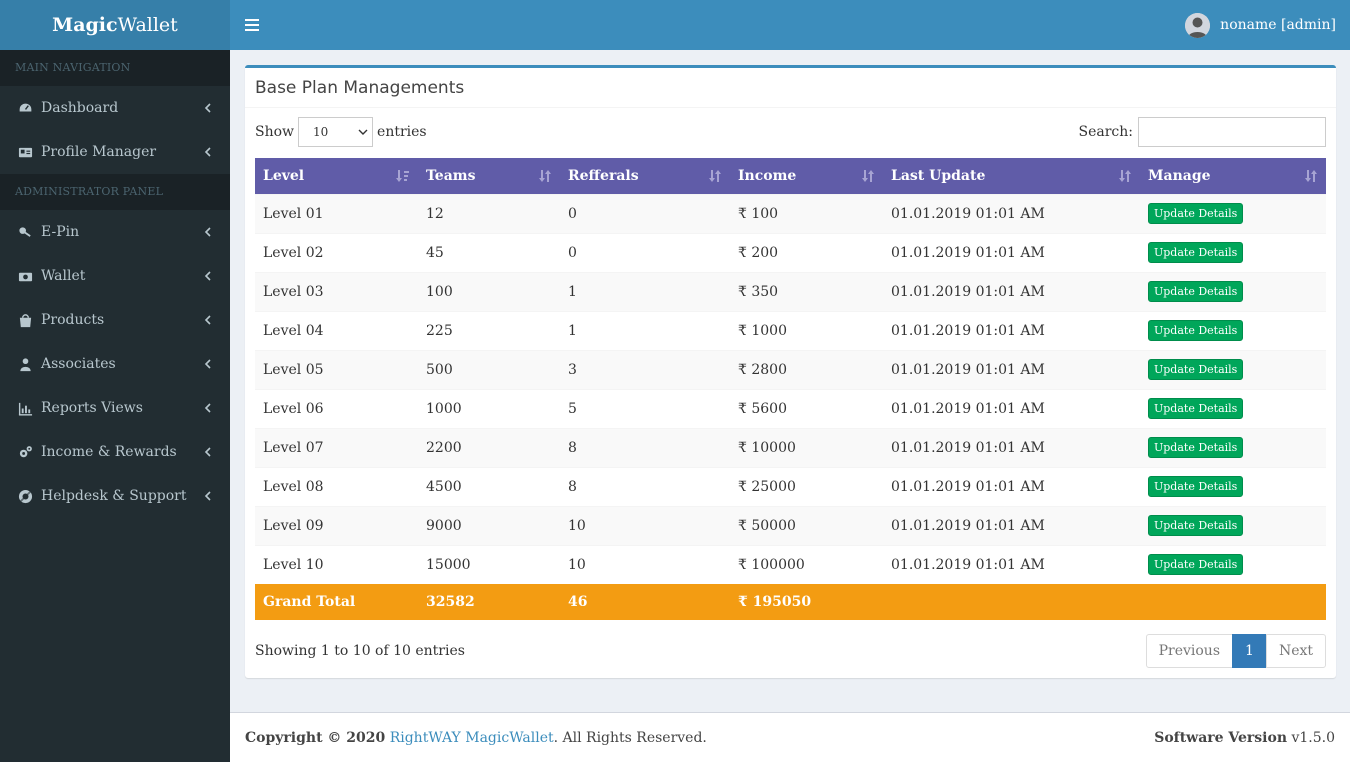 This screenshot has width=1350, height=762. What do you see at coordinates (115, 452) in the screenshot?
I see `sidebar-item-income-and-rewards: Income & Rewards` at bounding box center [115, 452].